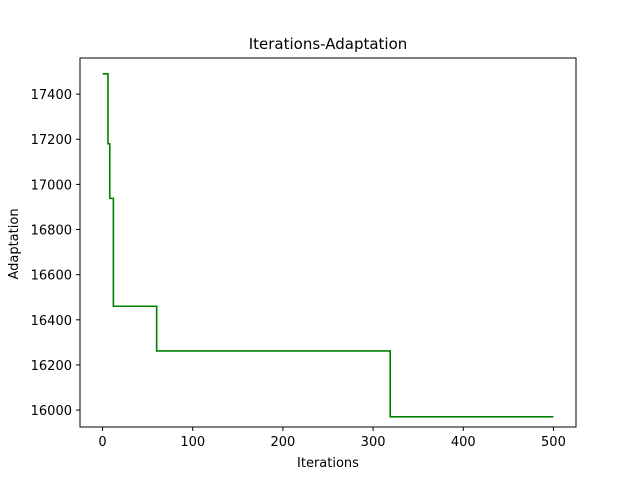 The height and width of the screenshot is (480, 640). What do you see at coordinates (51, 366) in the screenshot?
I see `y-tick-label: 16200` at bounding box center [51, 366].